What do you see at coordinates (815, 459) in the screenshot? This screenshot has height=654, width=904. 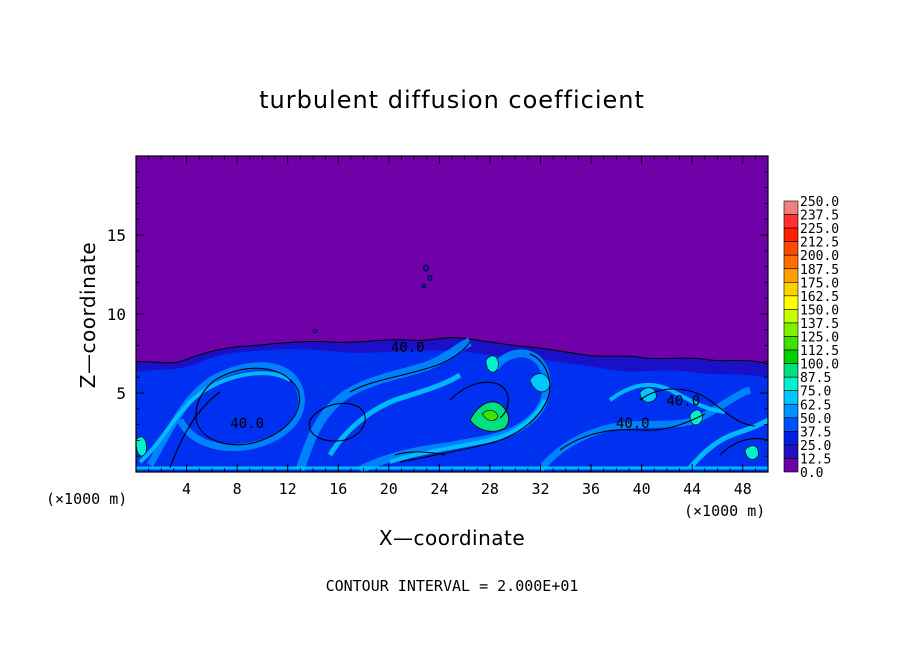 I see `colorbar-level-label: 12.5` at bounding box center [815, 459].